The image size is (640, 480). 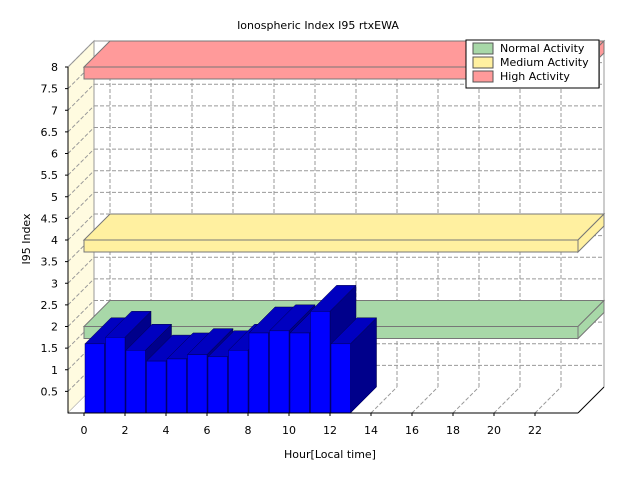 I want to click on y-tick-label-12: 6.5, so click(x=50, y=132).